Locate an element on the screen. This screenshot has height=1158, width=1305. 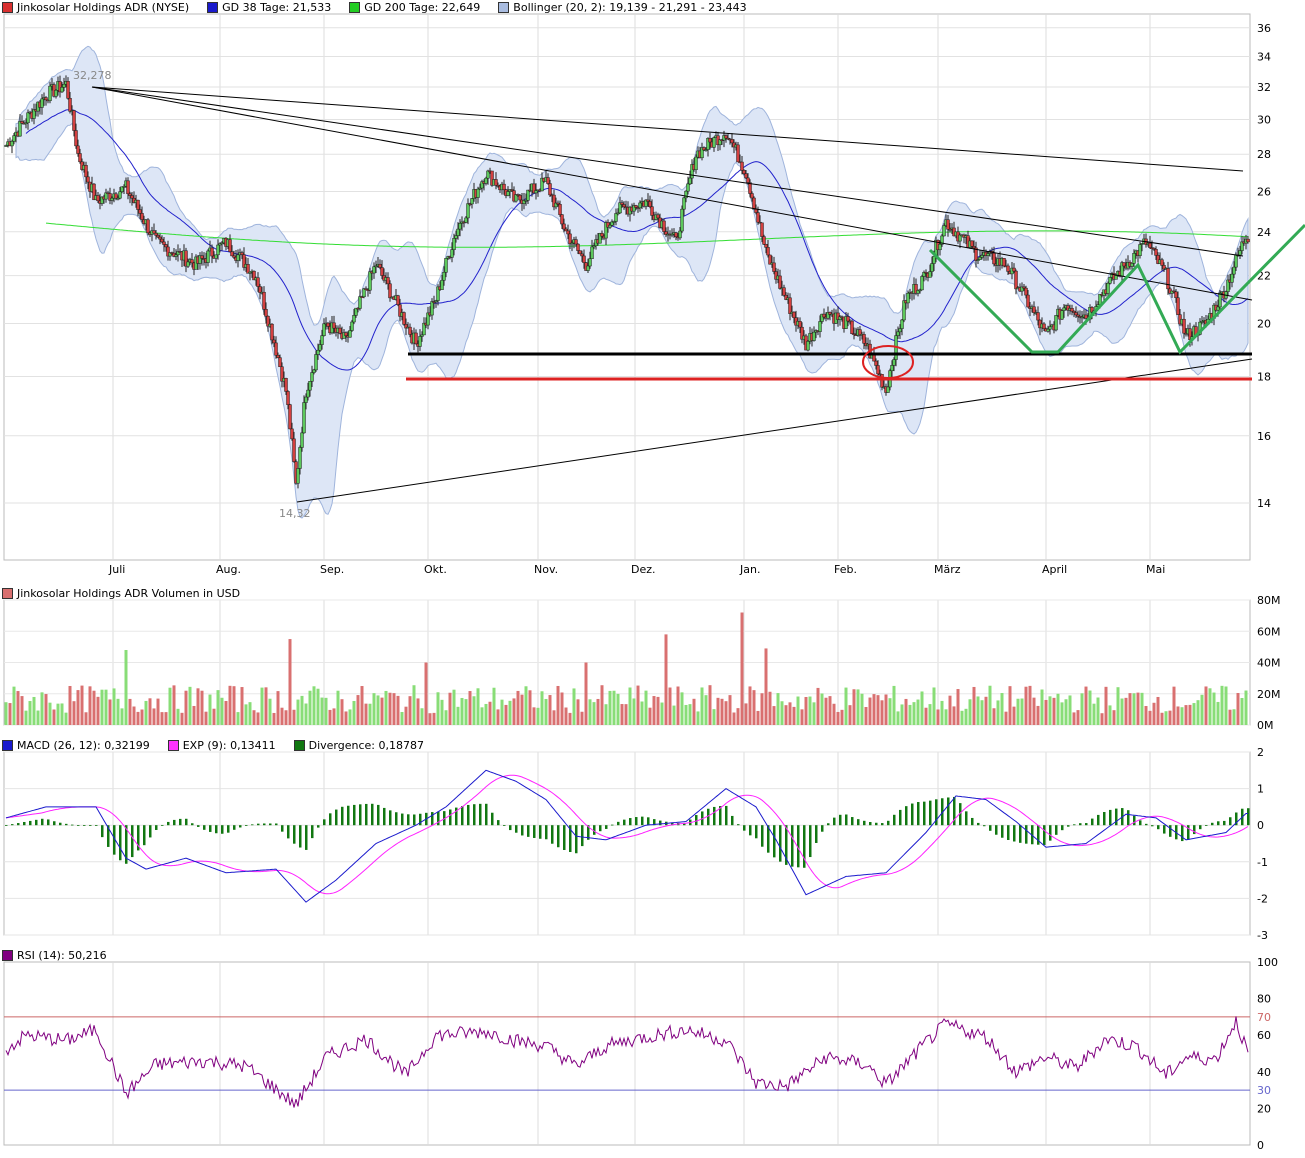
high-annotation: 32,278 is located at coordinates (92, 75).